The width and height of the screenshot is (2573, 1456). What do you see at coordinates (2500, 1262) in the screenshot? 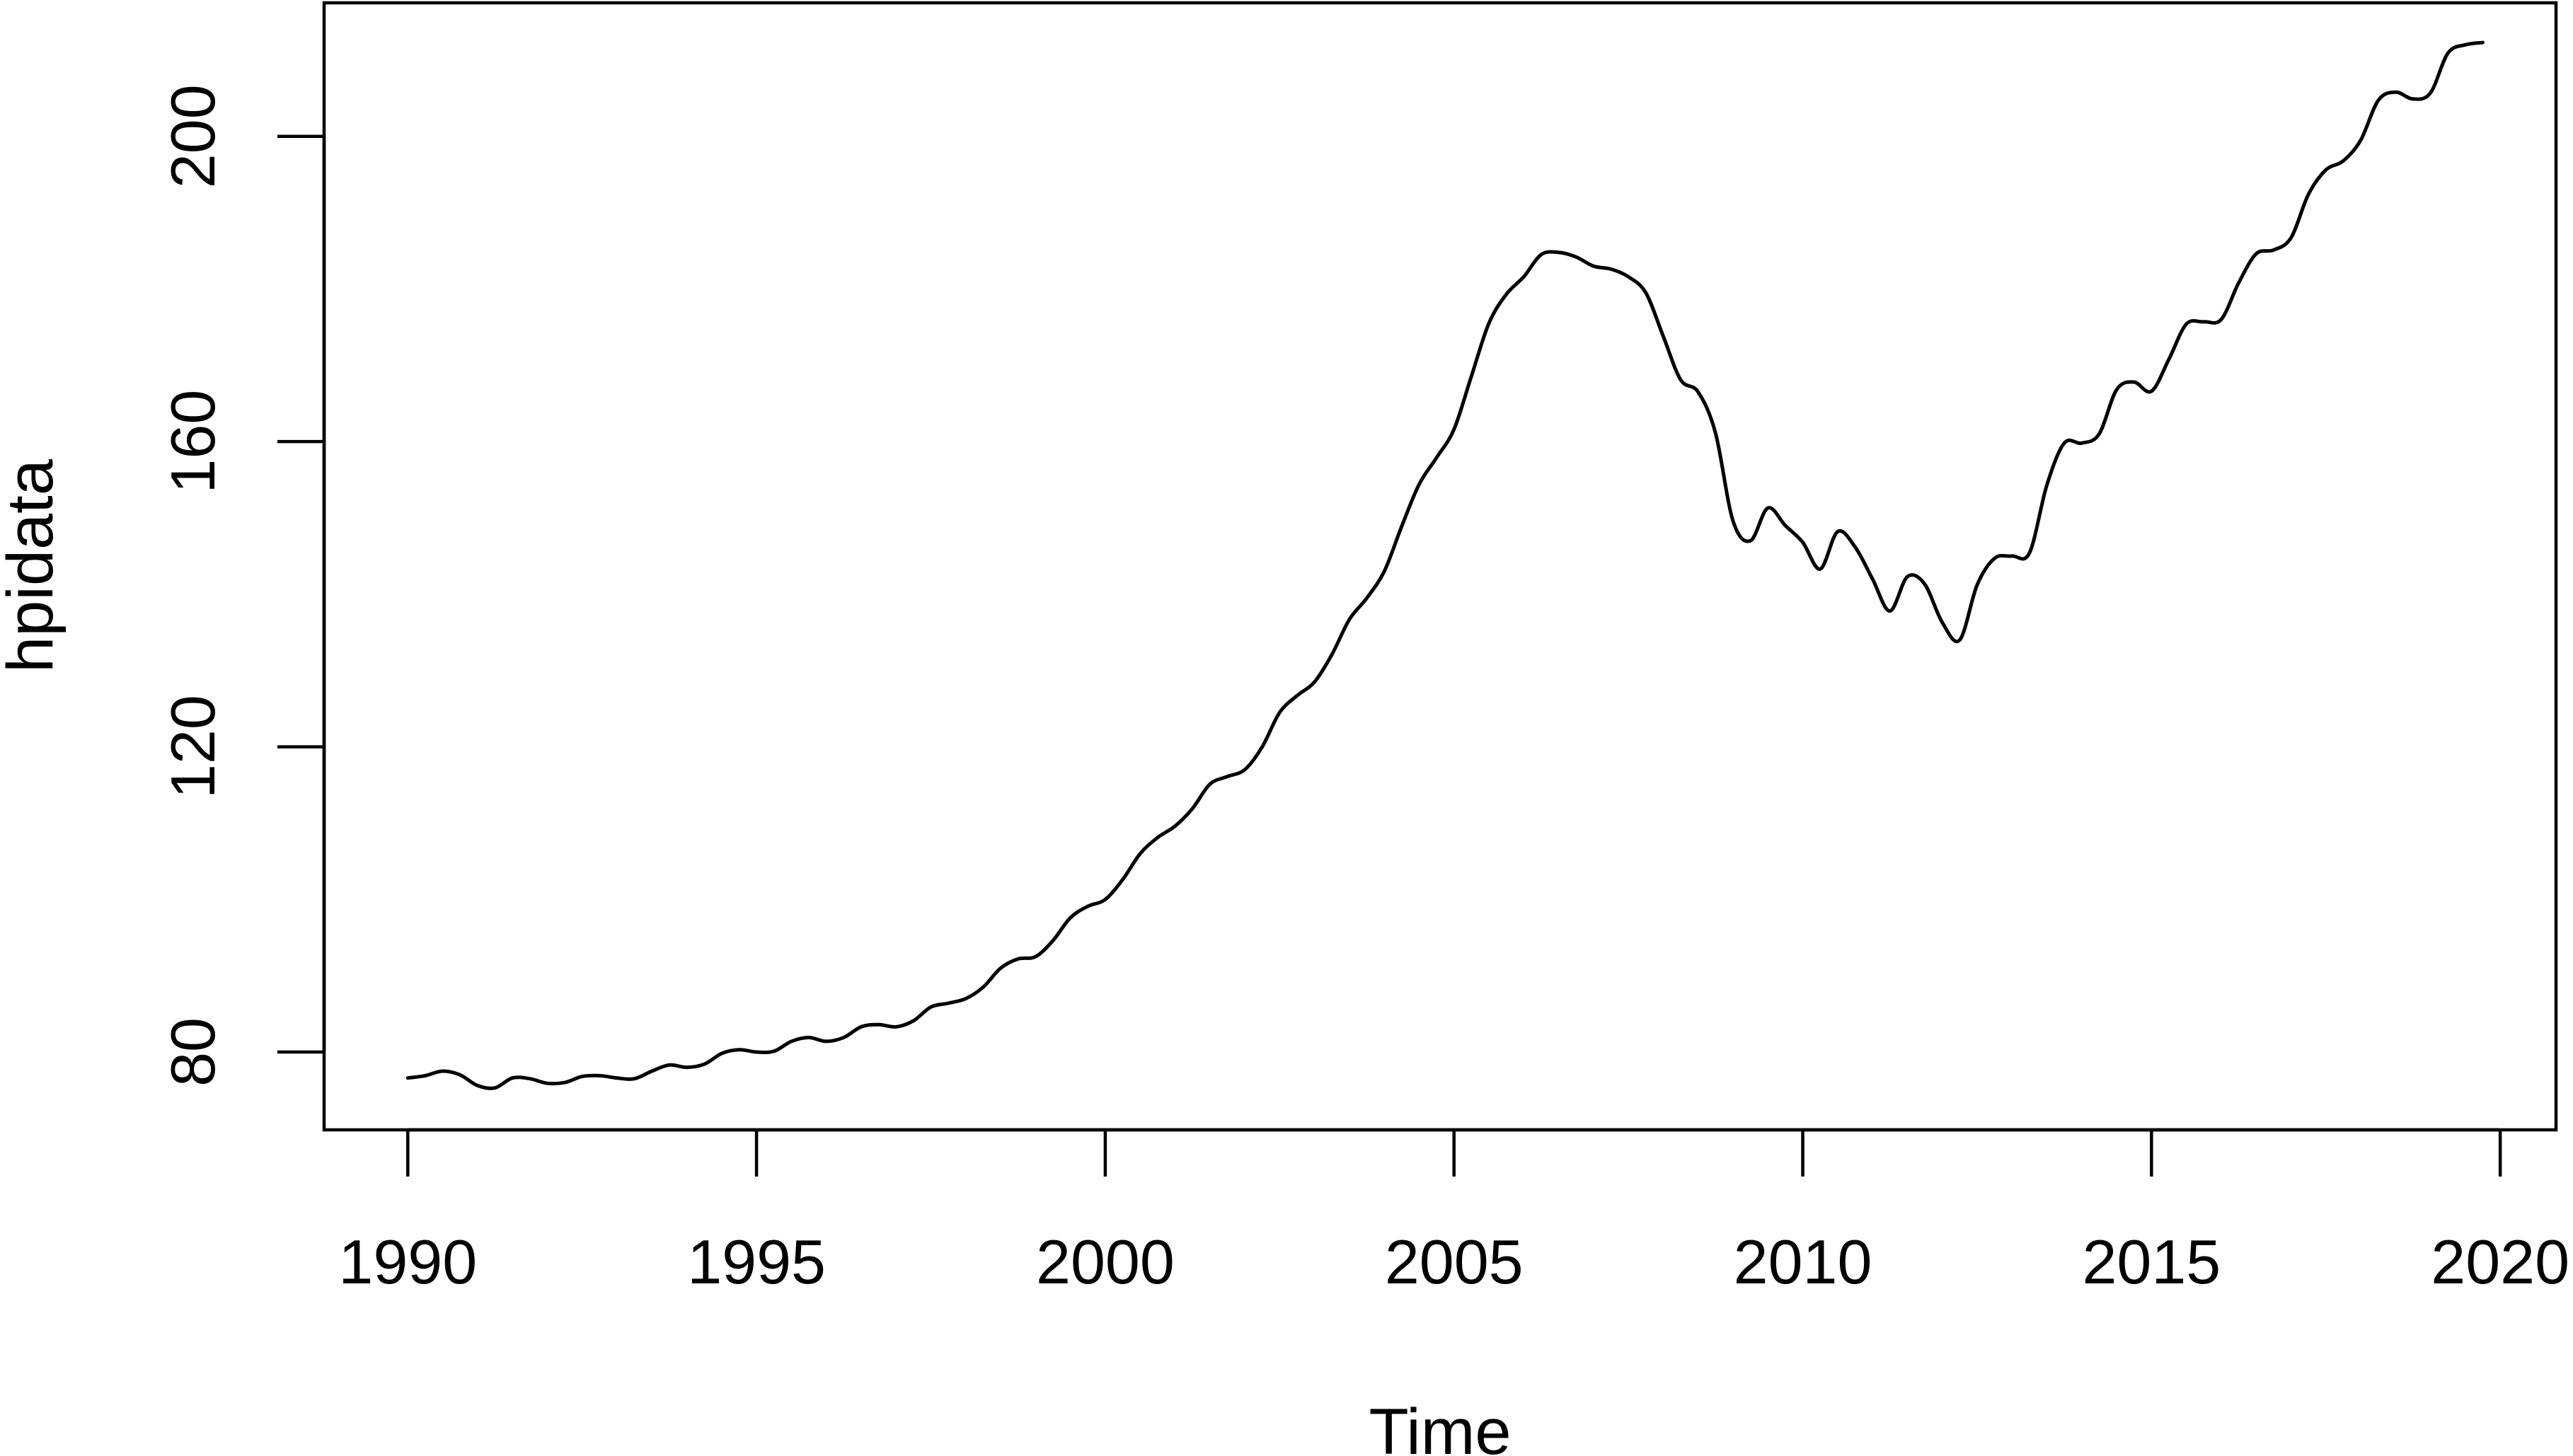
I see `x-tick-label: 2020` at bounding box center [2500, 1262].